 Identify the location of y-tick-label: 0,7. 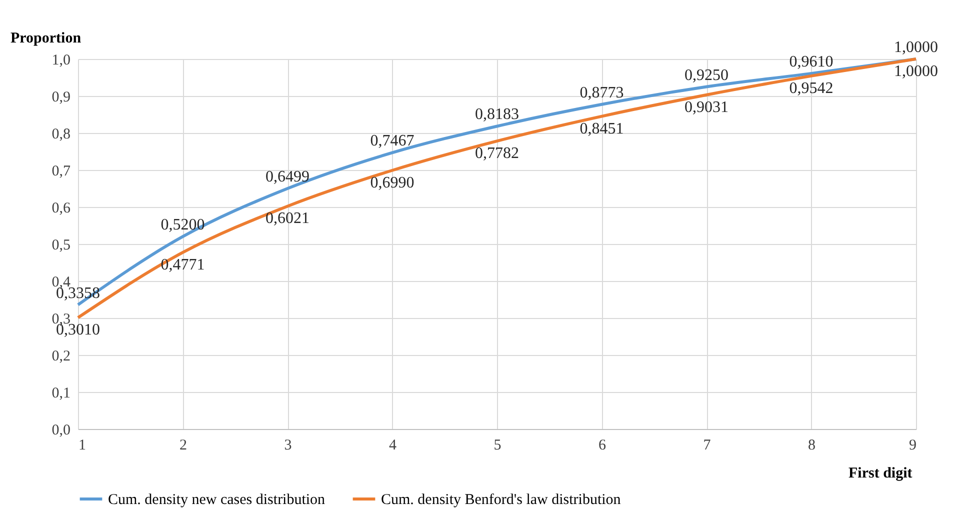
(61, 172).